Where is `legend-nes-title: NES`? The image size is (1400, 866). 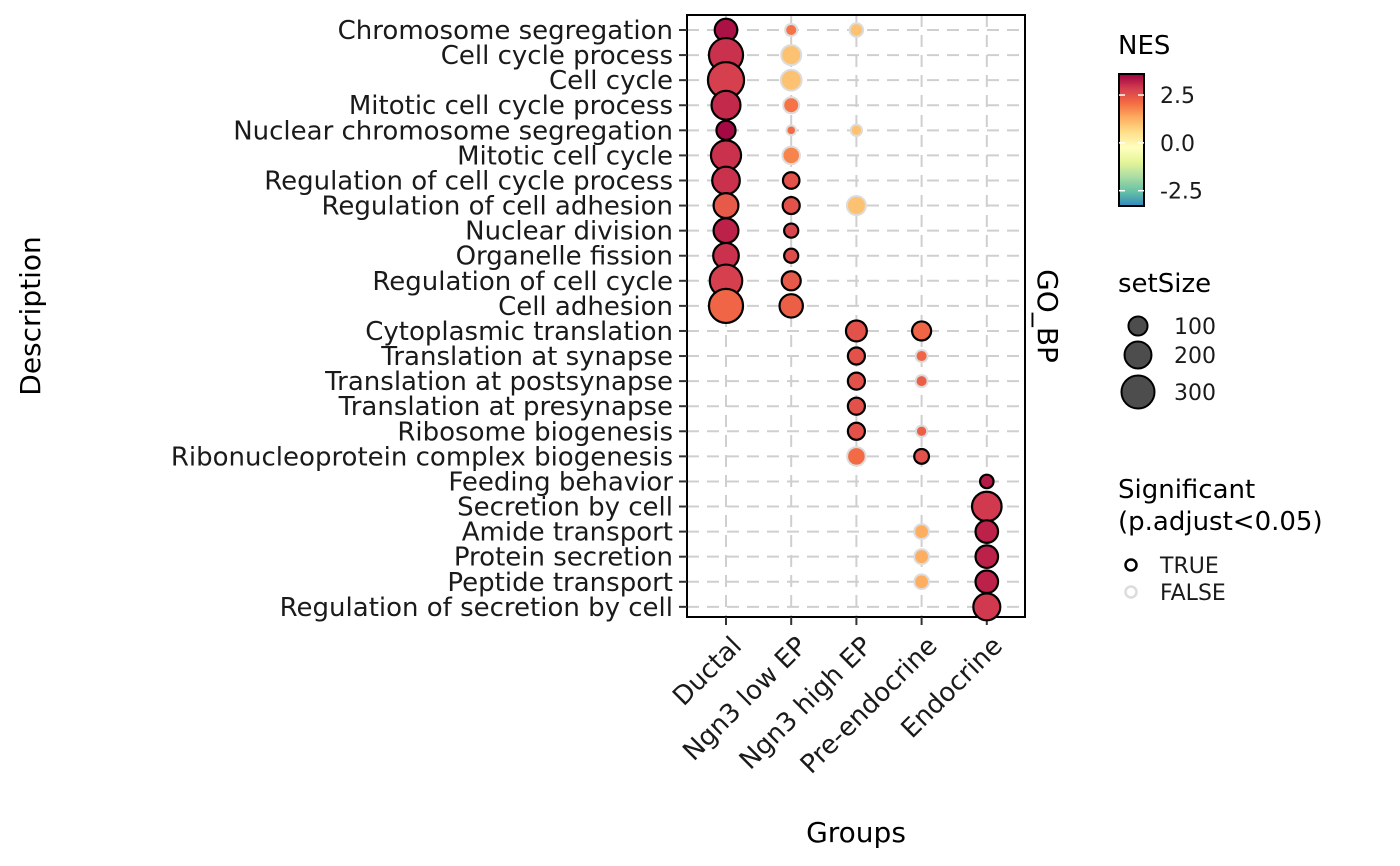 legend-nes-title: NES is located at coordinates (1144, 46).